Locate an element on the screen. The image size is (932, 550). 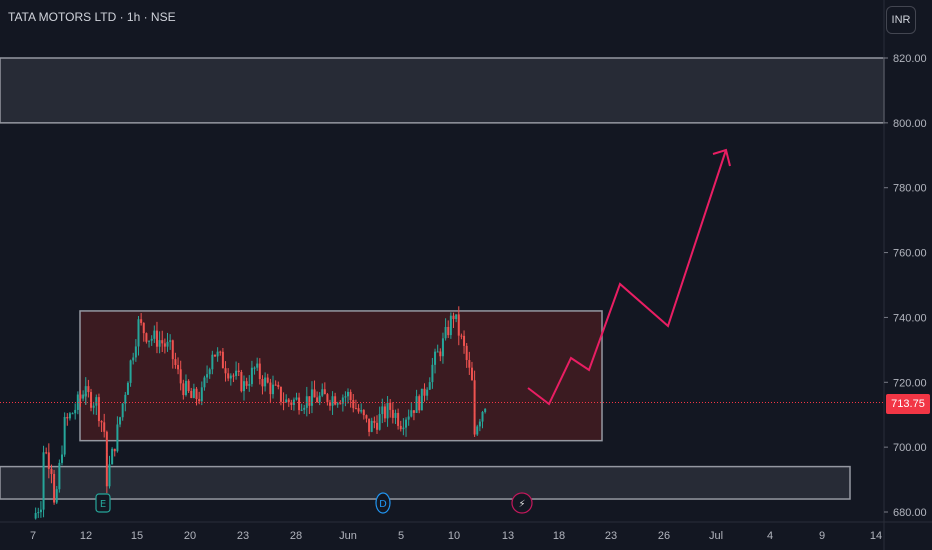
projection-path is located at coordinates (627, 277).